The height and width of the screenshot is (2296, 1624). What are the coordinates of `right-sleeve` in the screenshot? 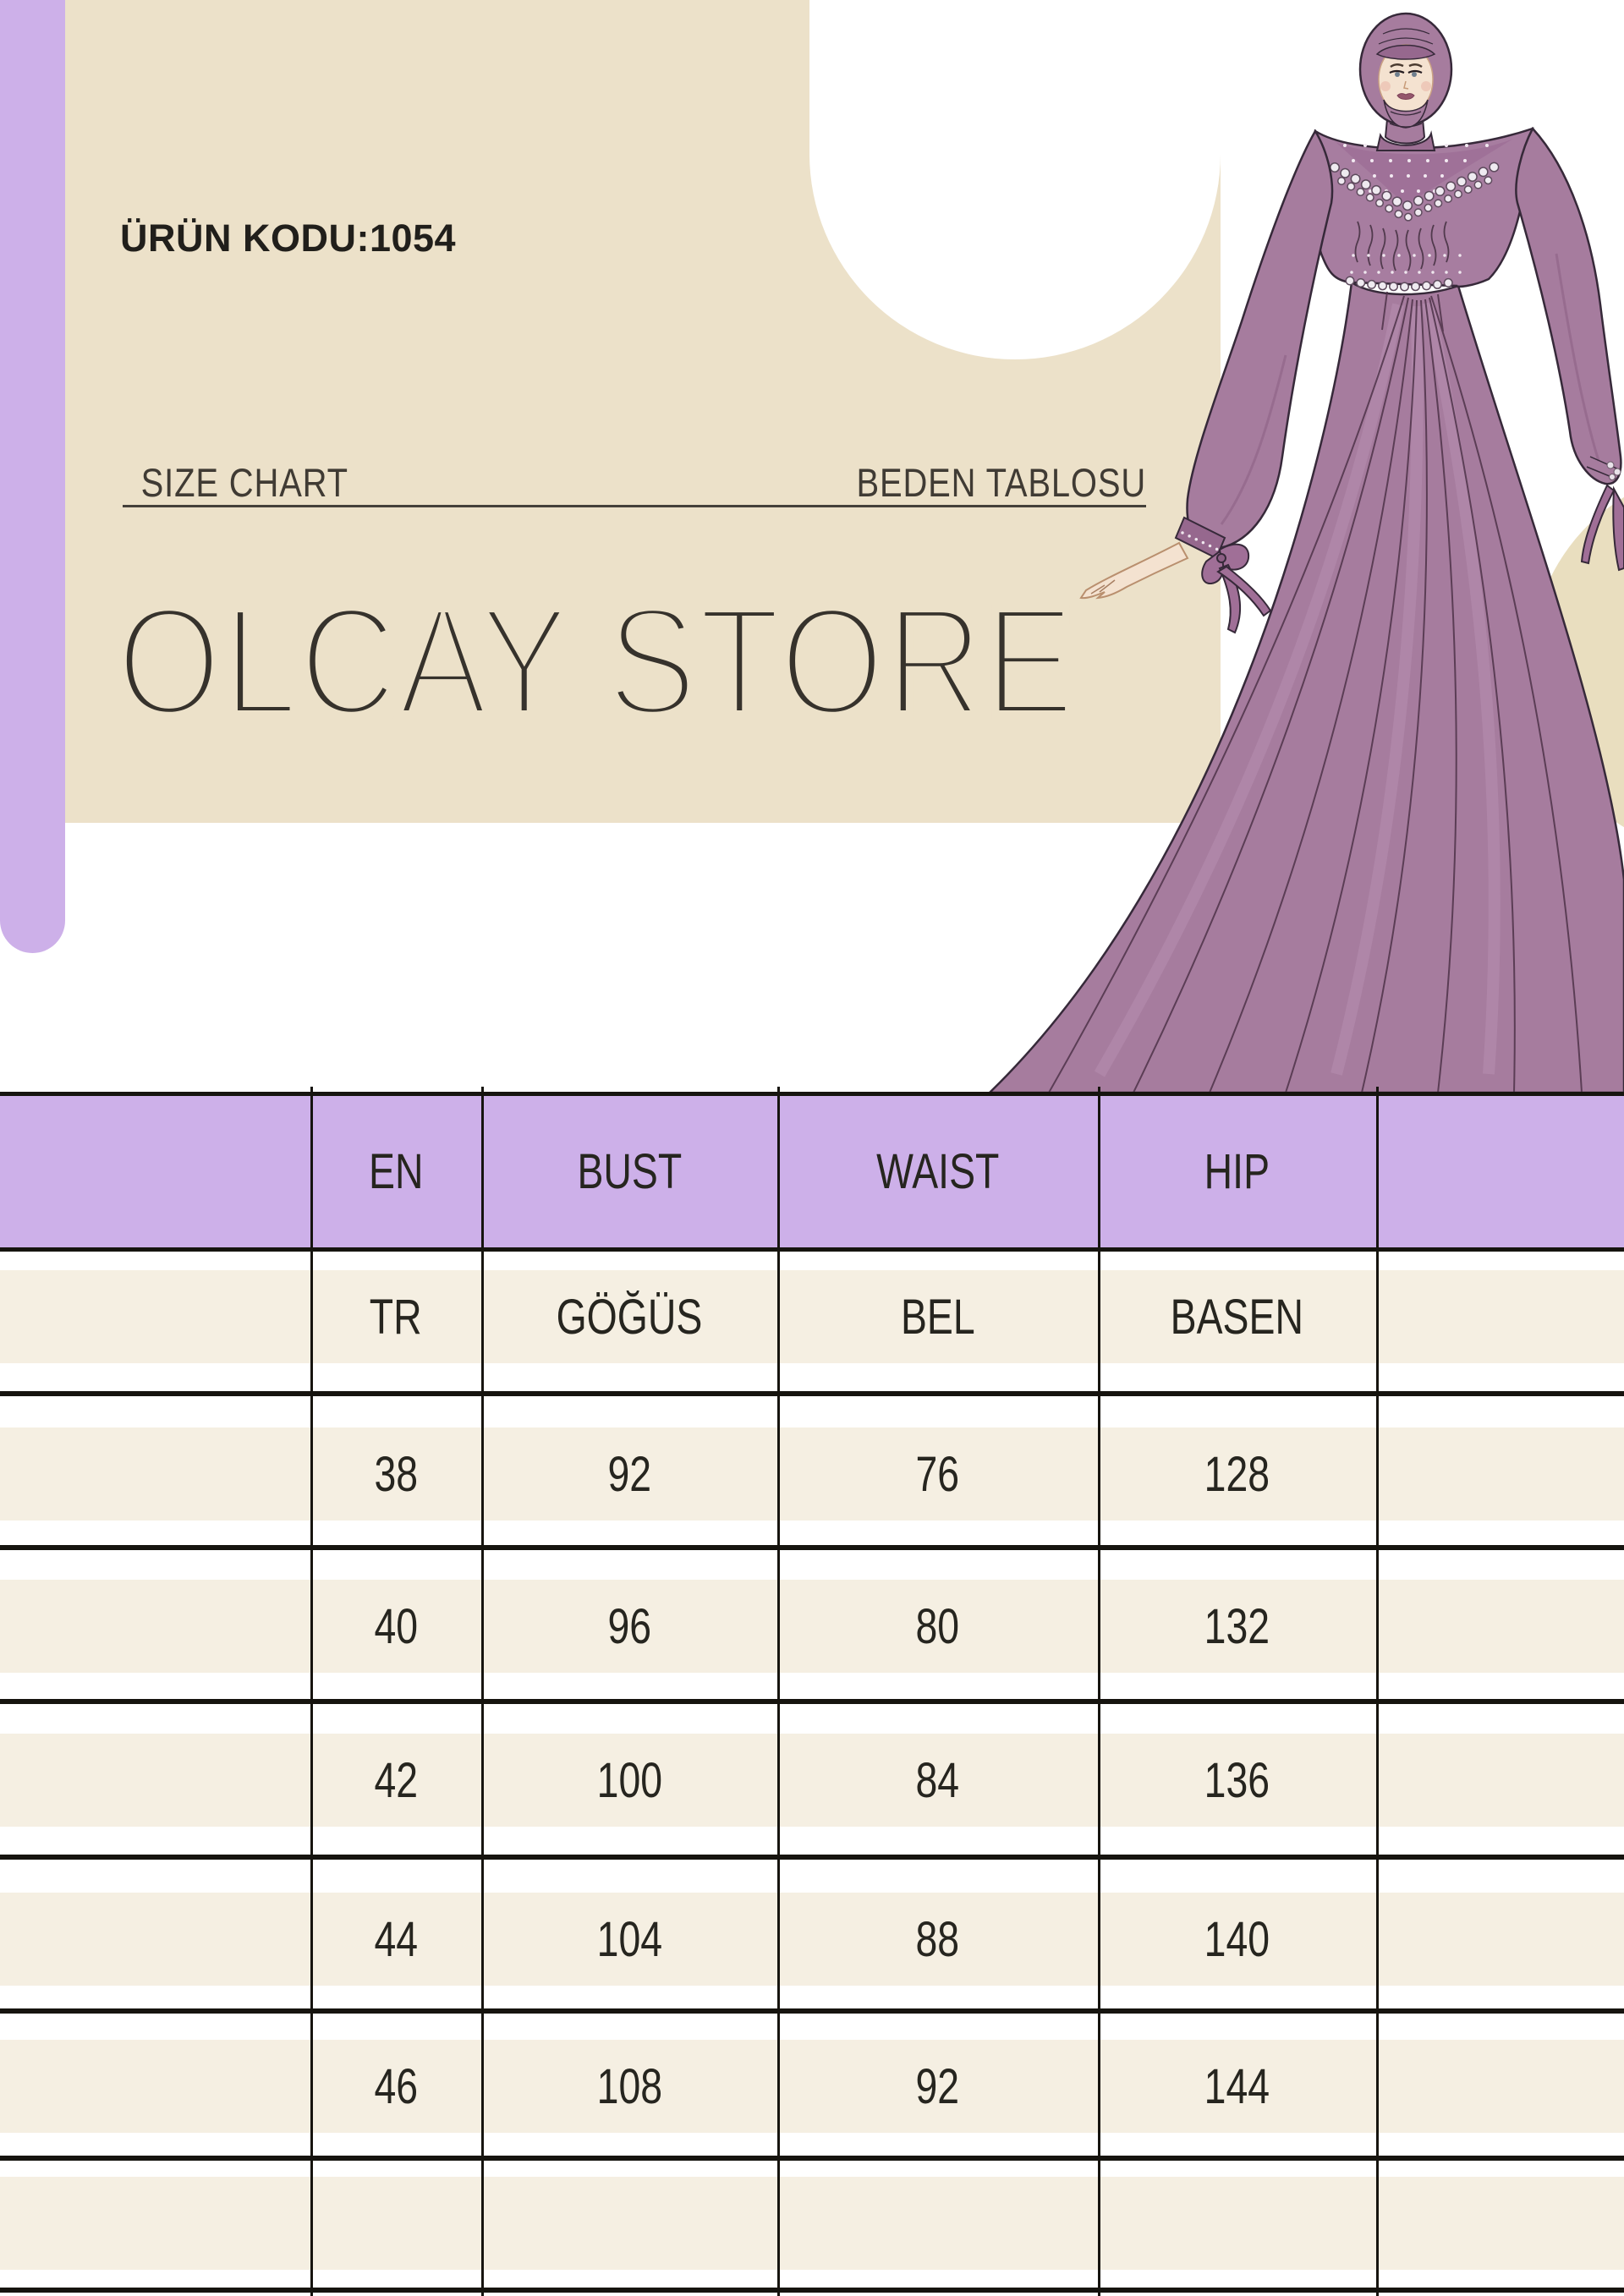 It's located at (1570, 349).